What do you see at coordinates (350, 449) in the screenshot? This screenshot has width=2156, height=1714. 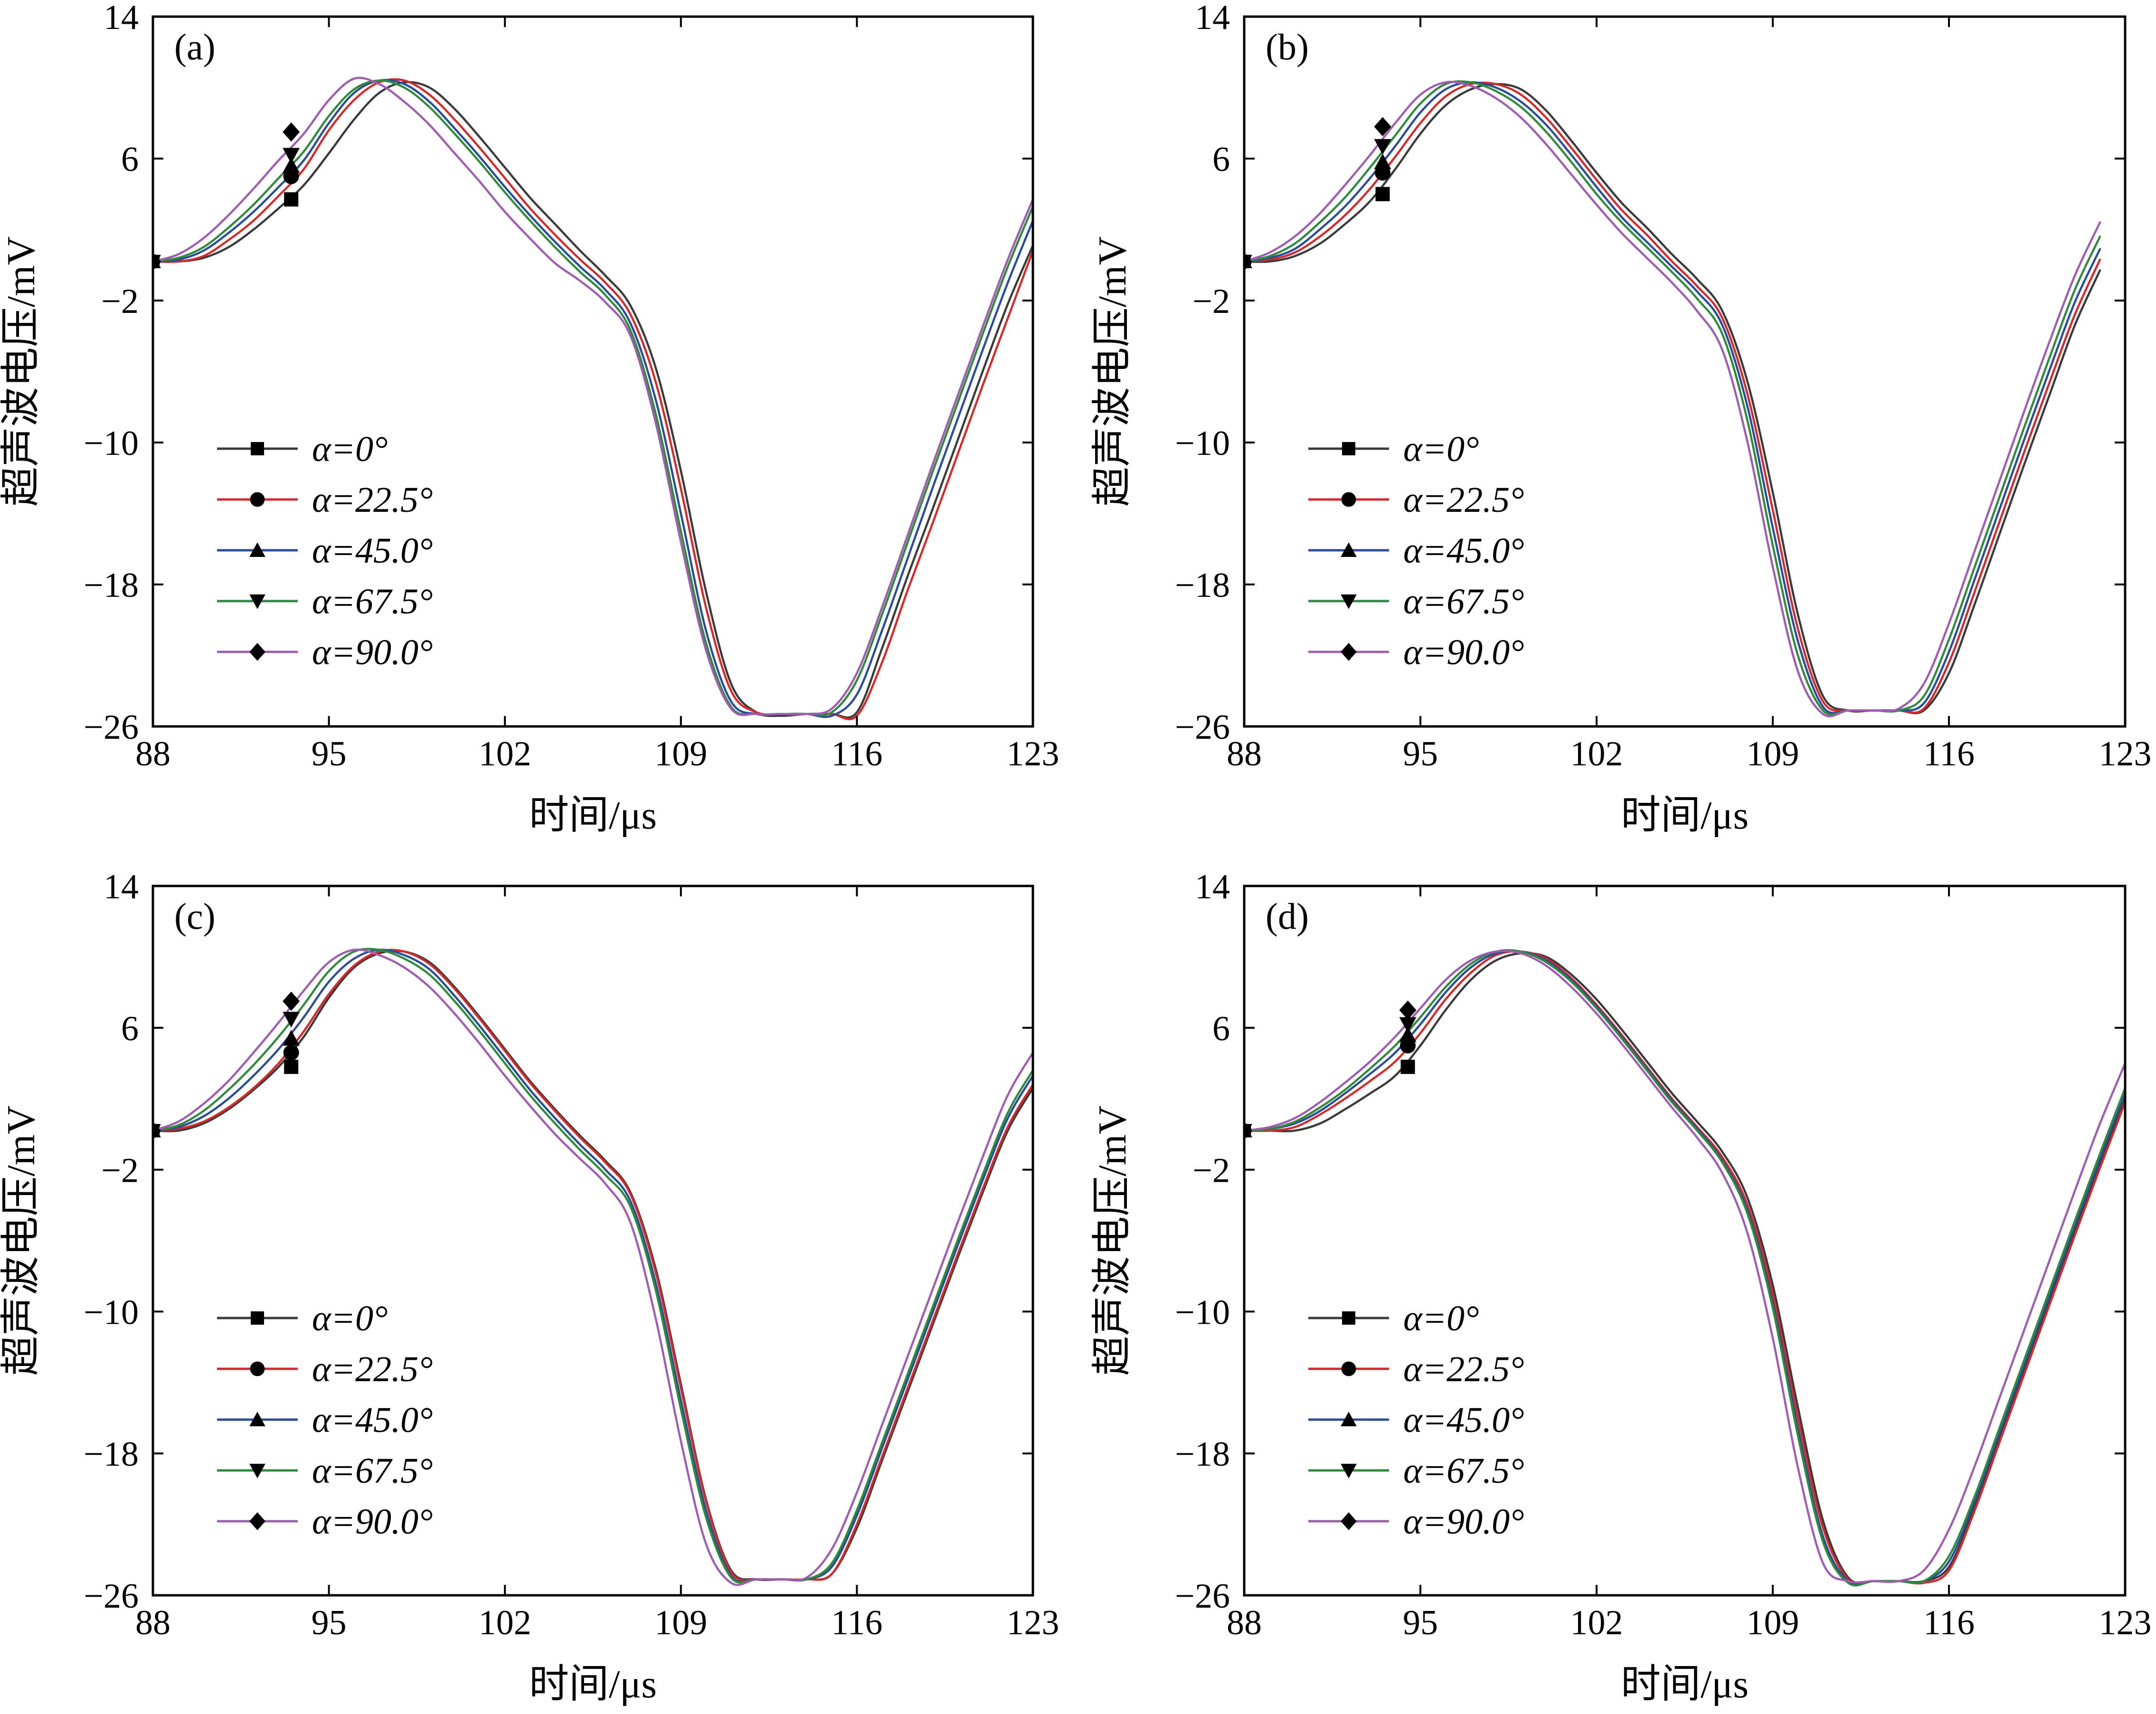 I see `legend-label-0: α=0°` at bounding box center [350, 449].